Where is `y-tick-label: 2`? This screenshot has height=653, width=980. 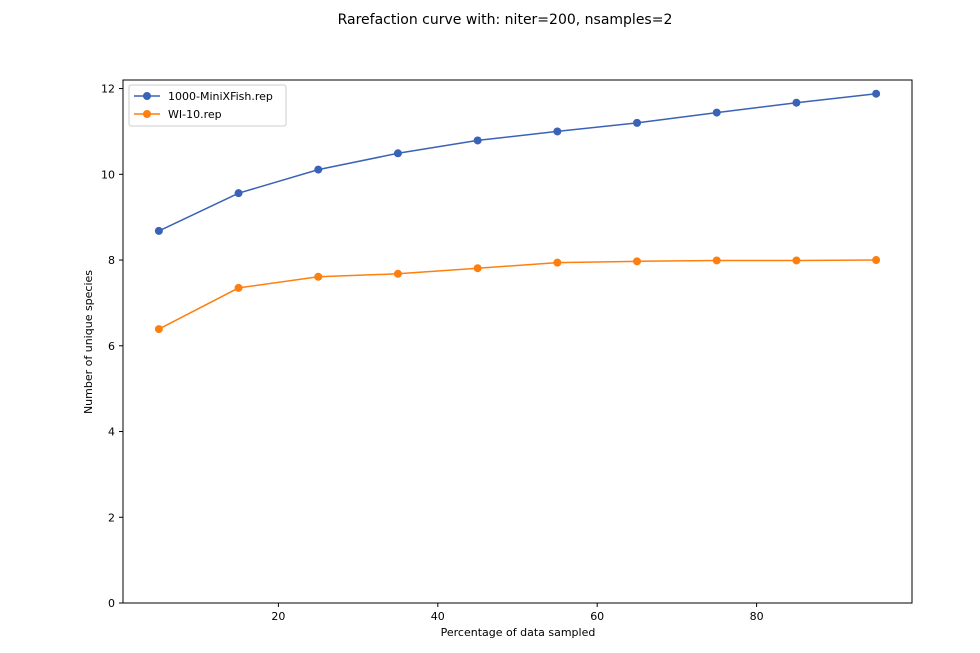 y-tick-label: 2 is located at coordinates (111, 517).